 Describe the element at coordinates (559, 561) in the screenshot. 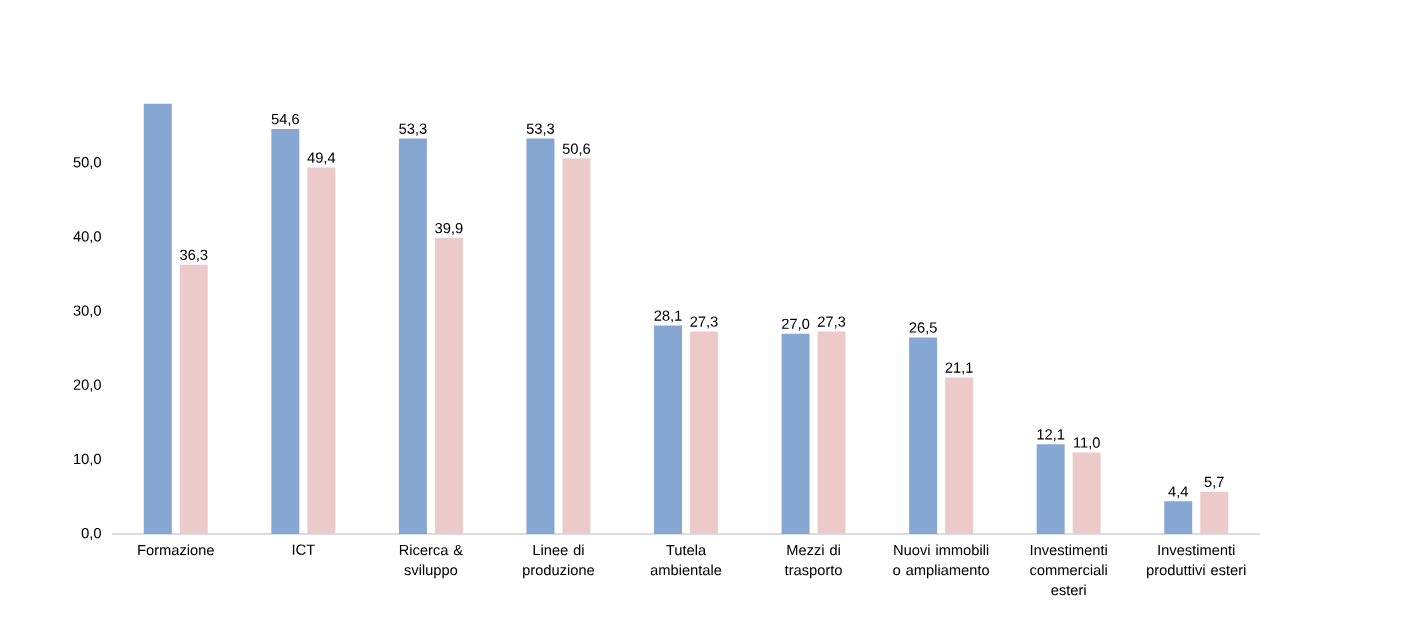

I see `x-tick-label: Linee di produzione` at that location.